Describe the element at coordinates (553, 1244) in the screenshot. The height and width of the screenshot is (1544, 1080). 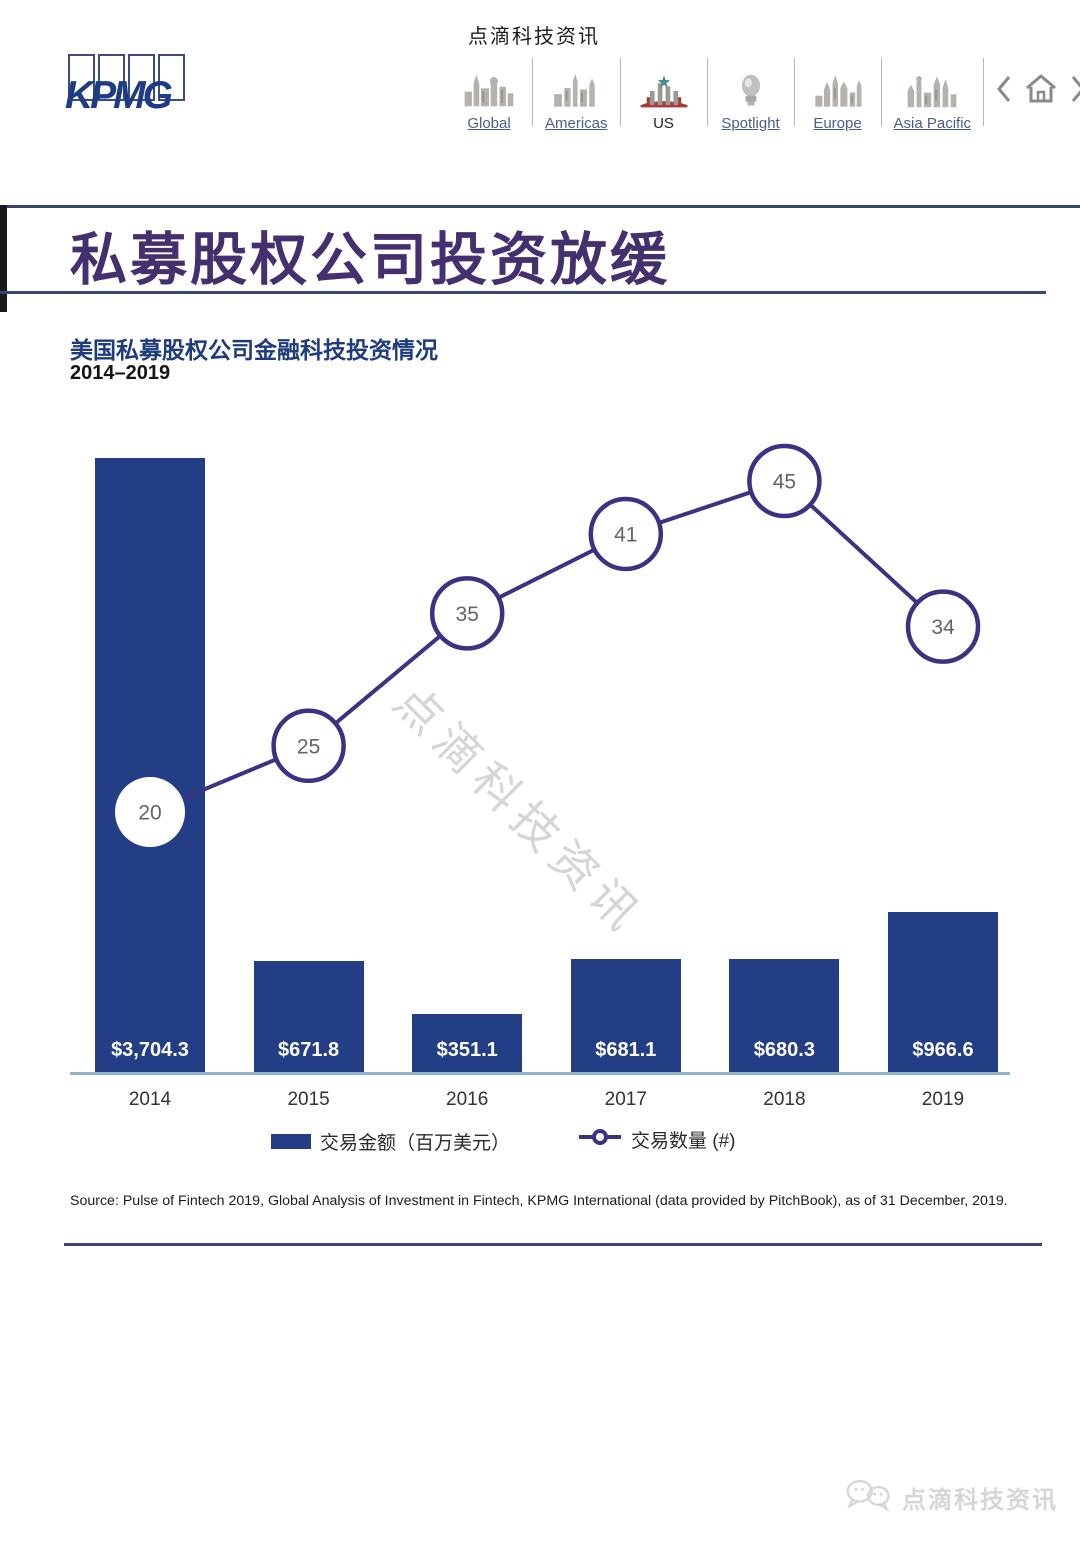
I see `footer-rule` at that location.